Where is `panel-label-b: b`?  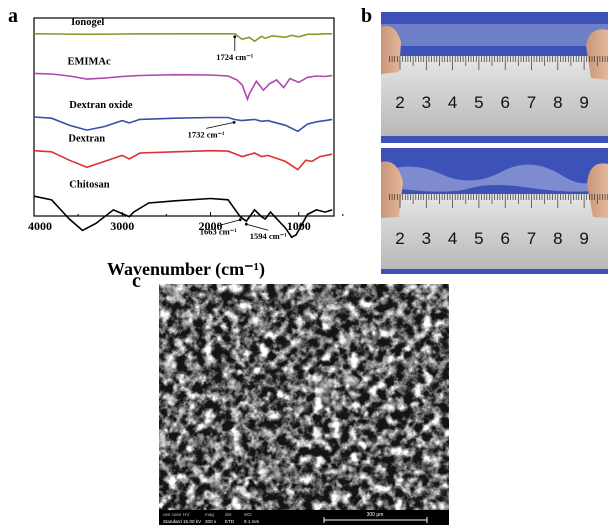 panel-label-b: b is located at coordinates (367, 16).